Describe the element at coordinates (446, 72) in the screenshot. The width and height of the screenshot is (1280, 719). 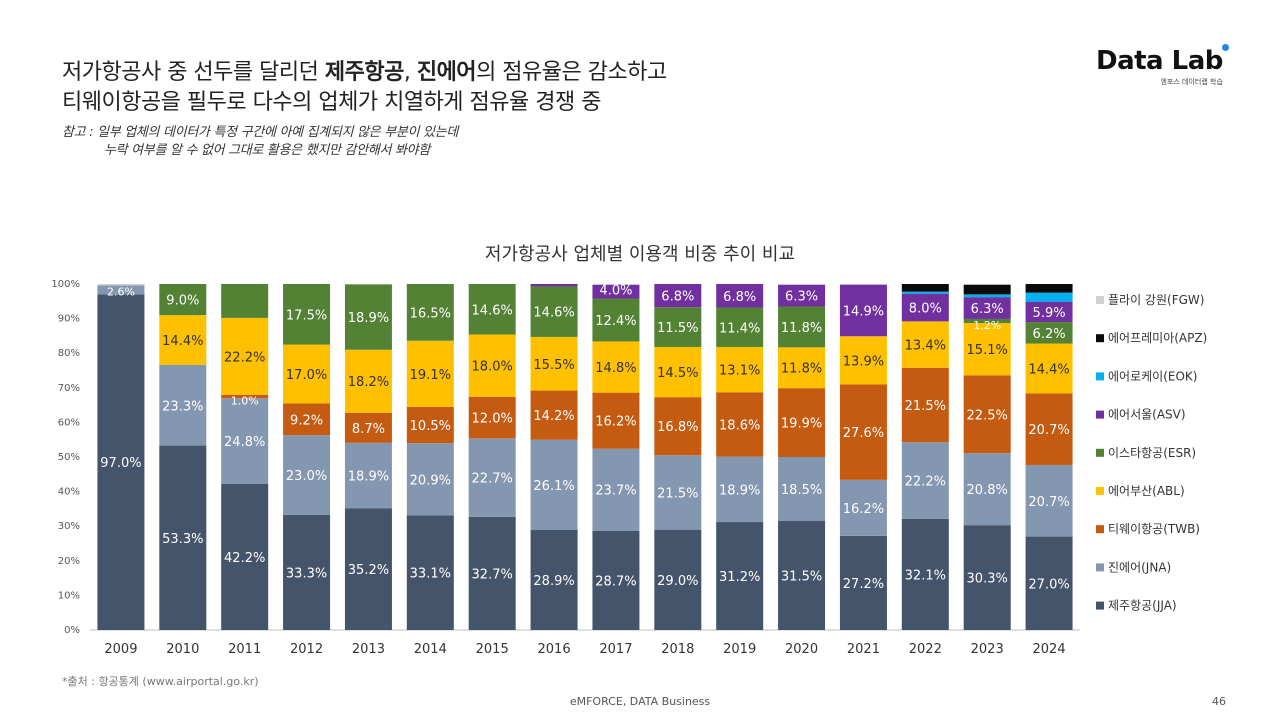
I see `headline-bold-jinair: 진에어` at that location.